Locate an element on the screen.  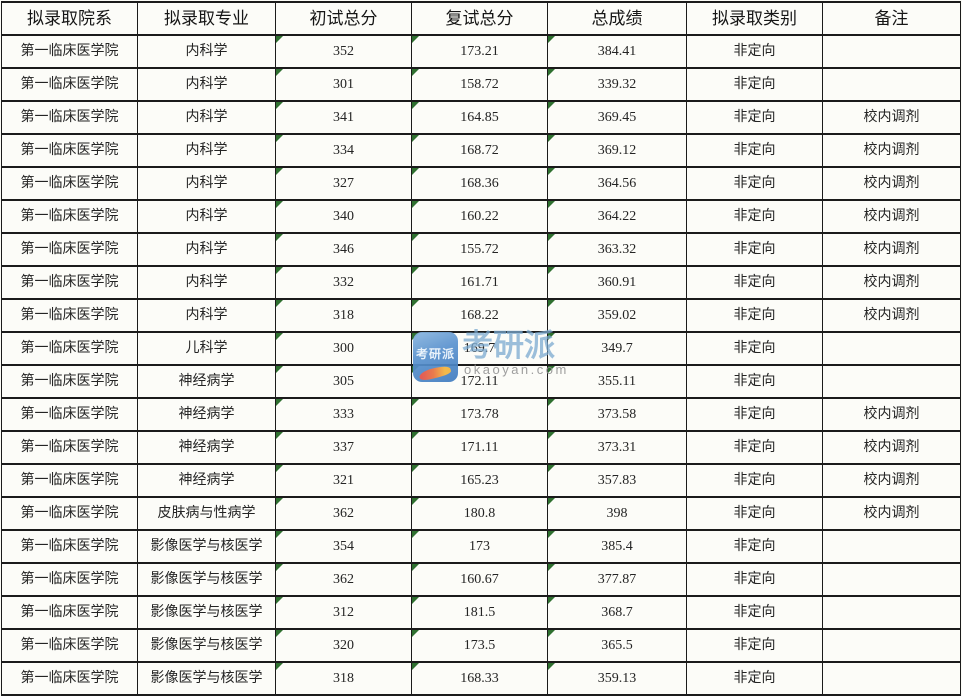
cell-text: 362 is located at coordinates (343, 579).